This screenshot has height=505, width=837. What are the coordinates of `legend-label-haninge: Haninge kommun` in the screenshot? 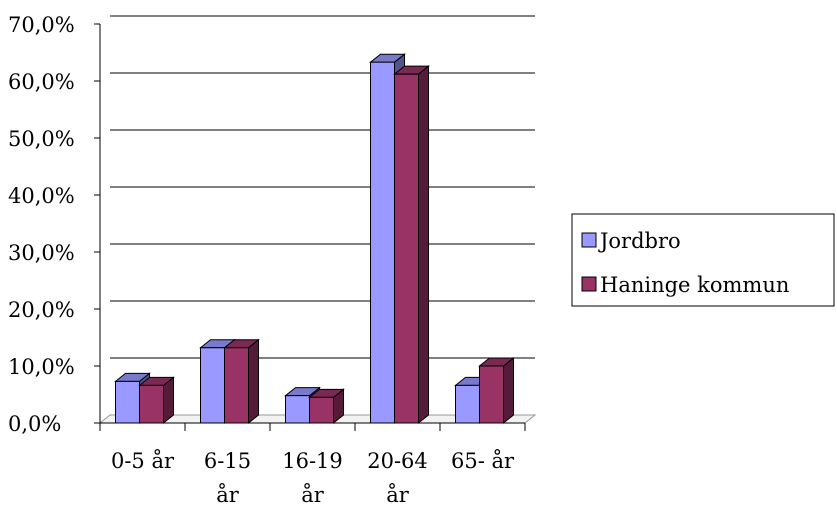 It's located at (694, 285).